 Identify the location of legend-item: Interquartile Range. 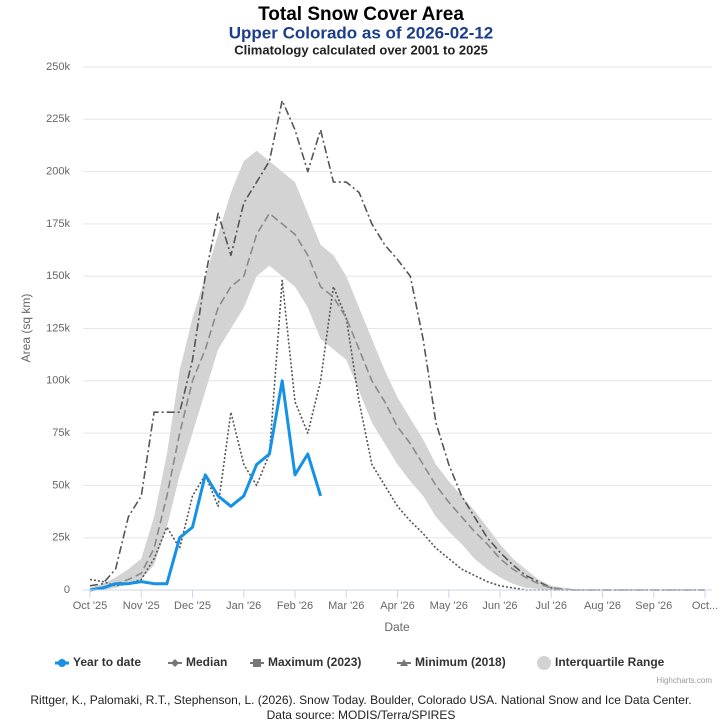
(601, 662).